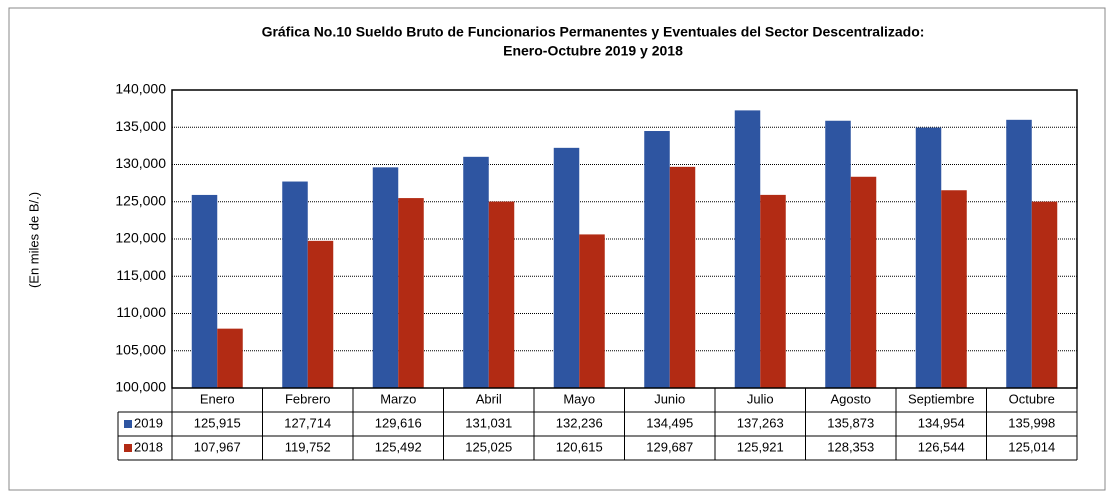  I want to click on y-tick-label: 125,000, so click(140, 200).